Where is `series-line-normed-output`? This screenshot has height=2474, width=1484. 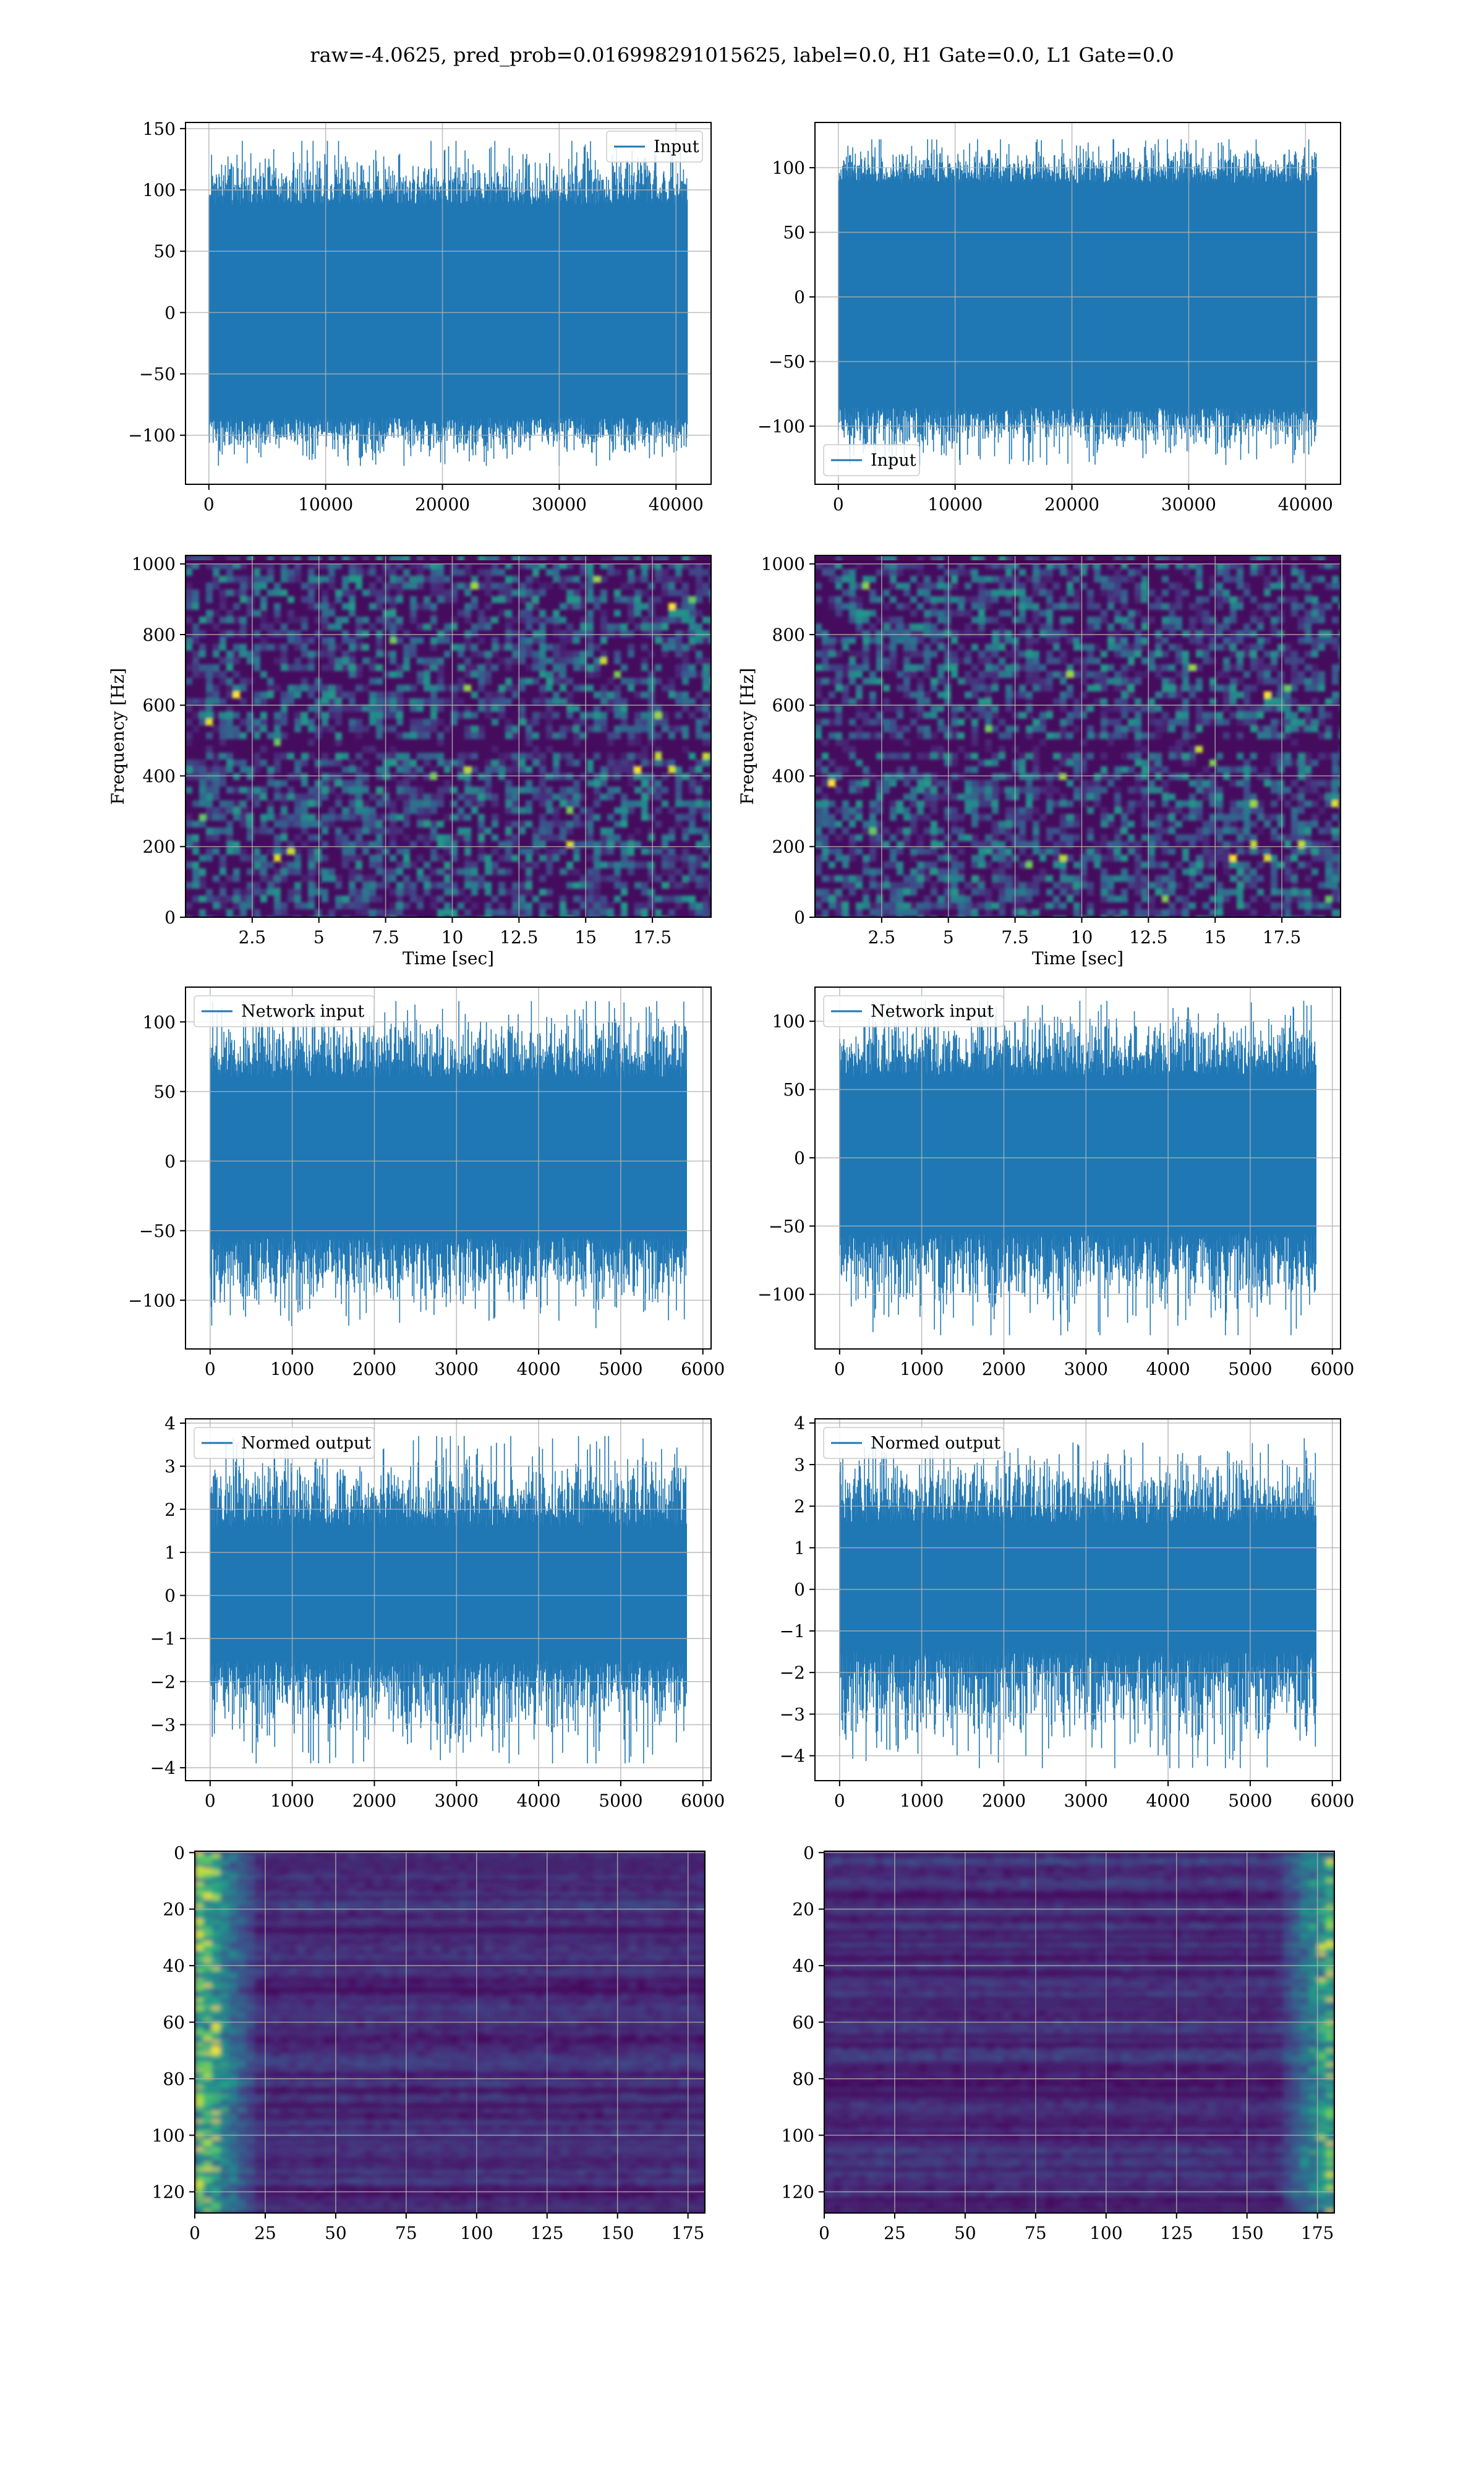 series-line-normed-output is located at coordinates (1077, 1602).